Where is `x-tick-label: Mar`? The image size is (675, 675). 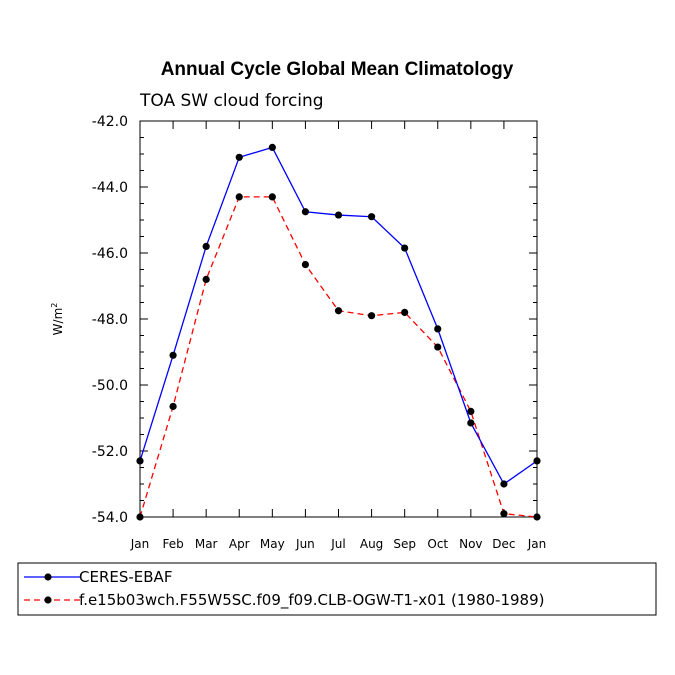
x-tick-label: Mar is located at coordinates (206, 544).